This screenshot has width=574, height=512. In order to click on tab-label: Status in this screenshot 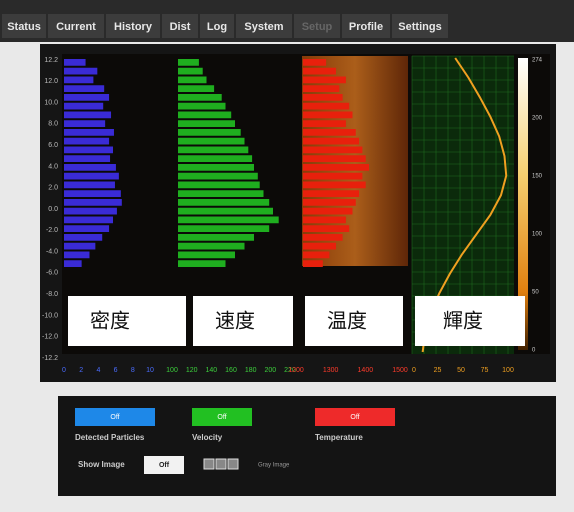, I will do `click(24, 27)`.